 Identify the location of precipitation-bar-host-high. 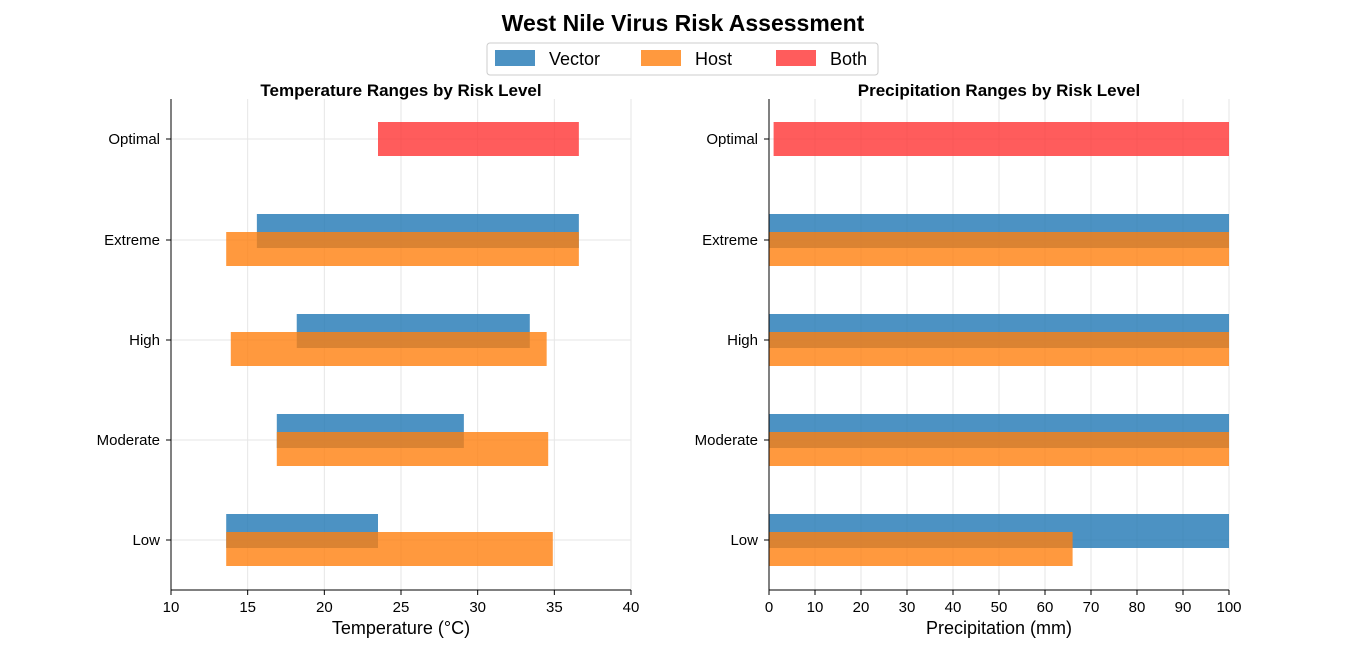
(999, 349).